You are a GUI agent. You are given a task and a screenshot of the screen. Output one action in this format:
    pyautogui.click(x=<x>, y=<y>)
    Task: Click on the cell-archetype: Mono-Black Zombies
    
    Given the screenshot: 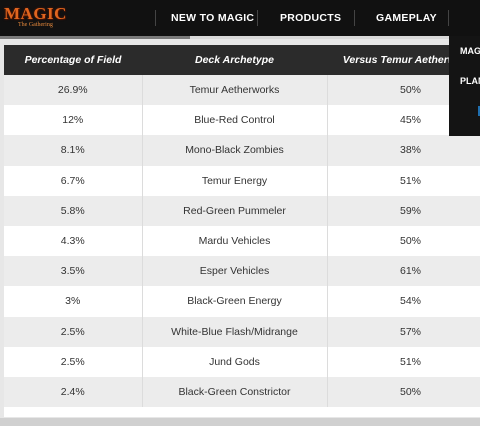 What is the action you would take?
    pyautogui.click(x=235, y=150)
    